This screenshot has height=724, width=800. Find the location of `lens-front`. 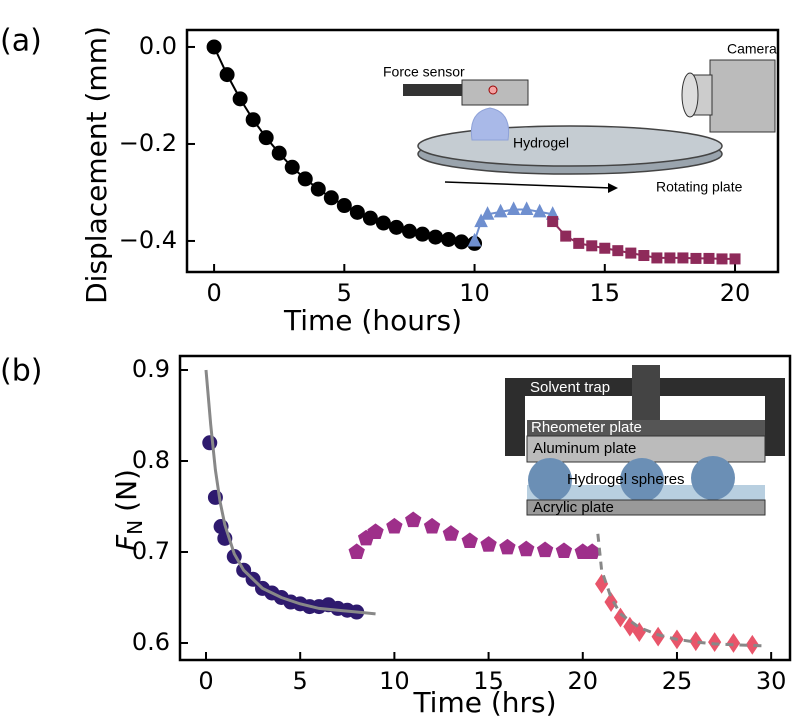

lens-front is located at coordinates (690, 95).